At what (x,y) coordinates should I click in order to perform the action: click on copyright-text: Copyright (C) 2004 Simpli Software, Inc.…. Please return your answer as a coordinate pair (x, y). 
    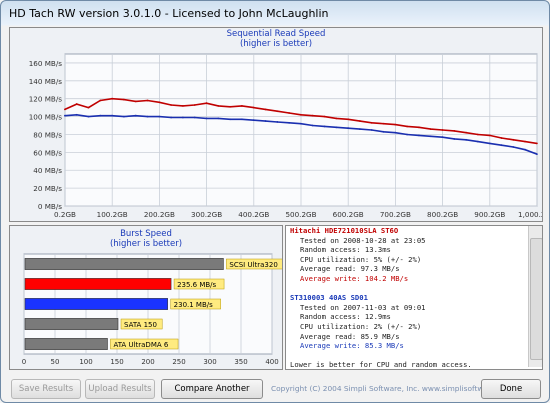
    Looking at the image, I should click on (392, 388).